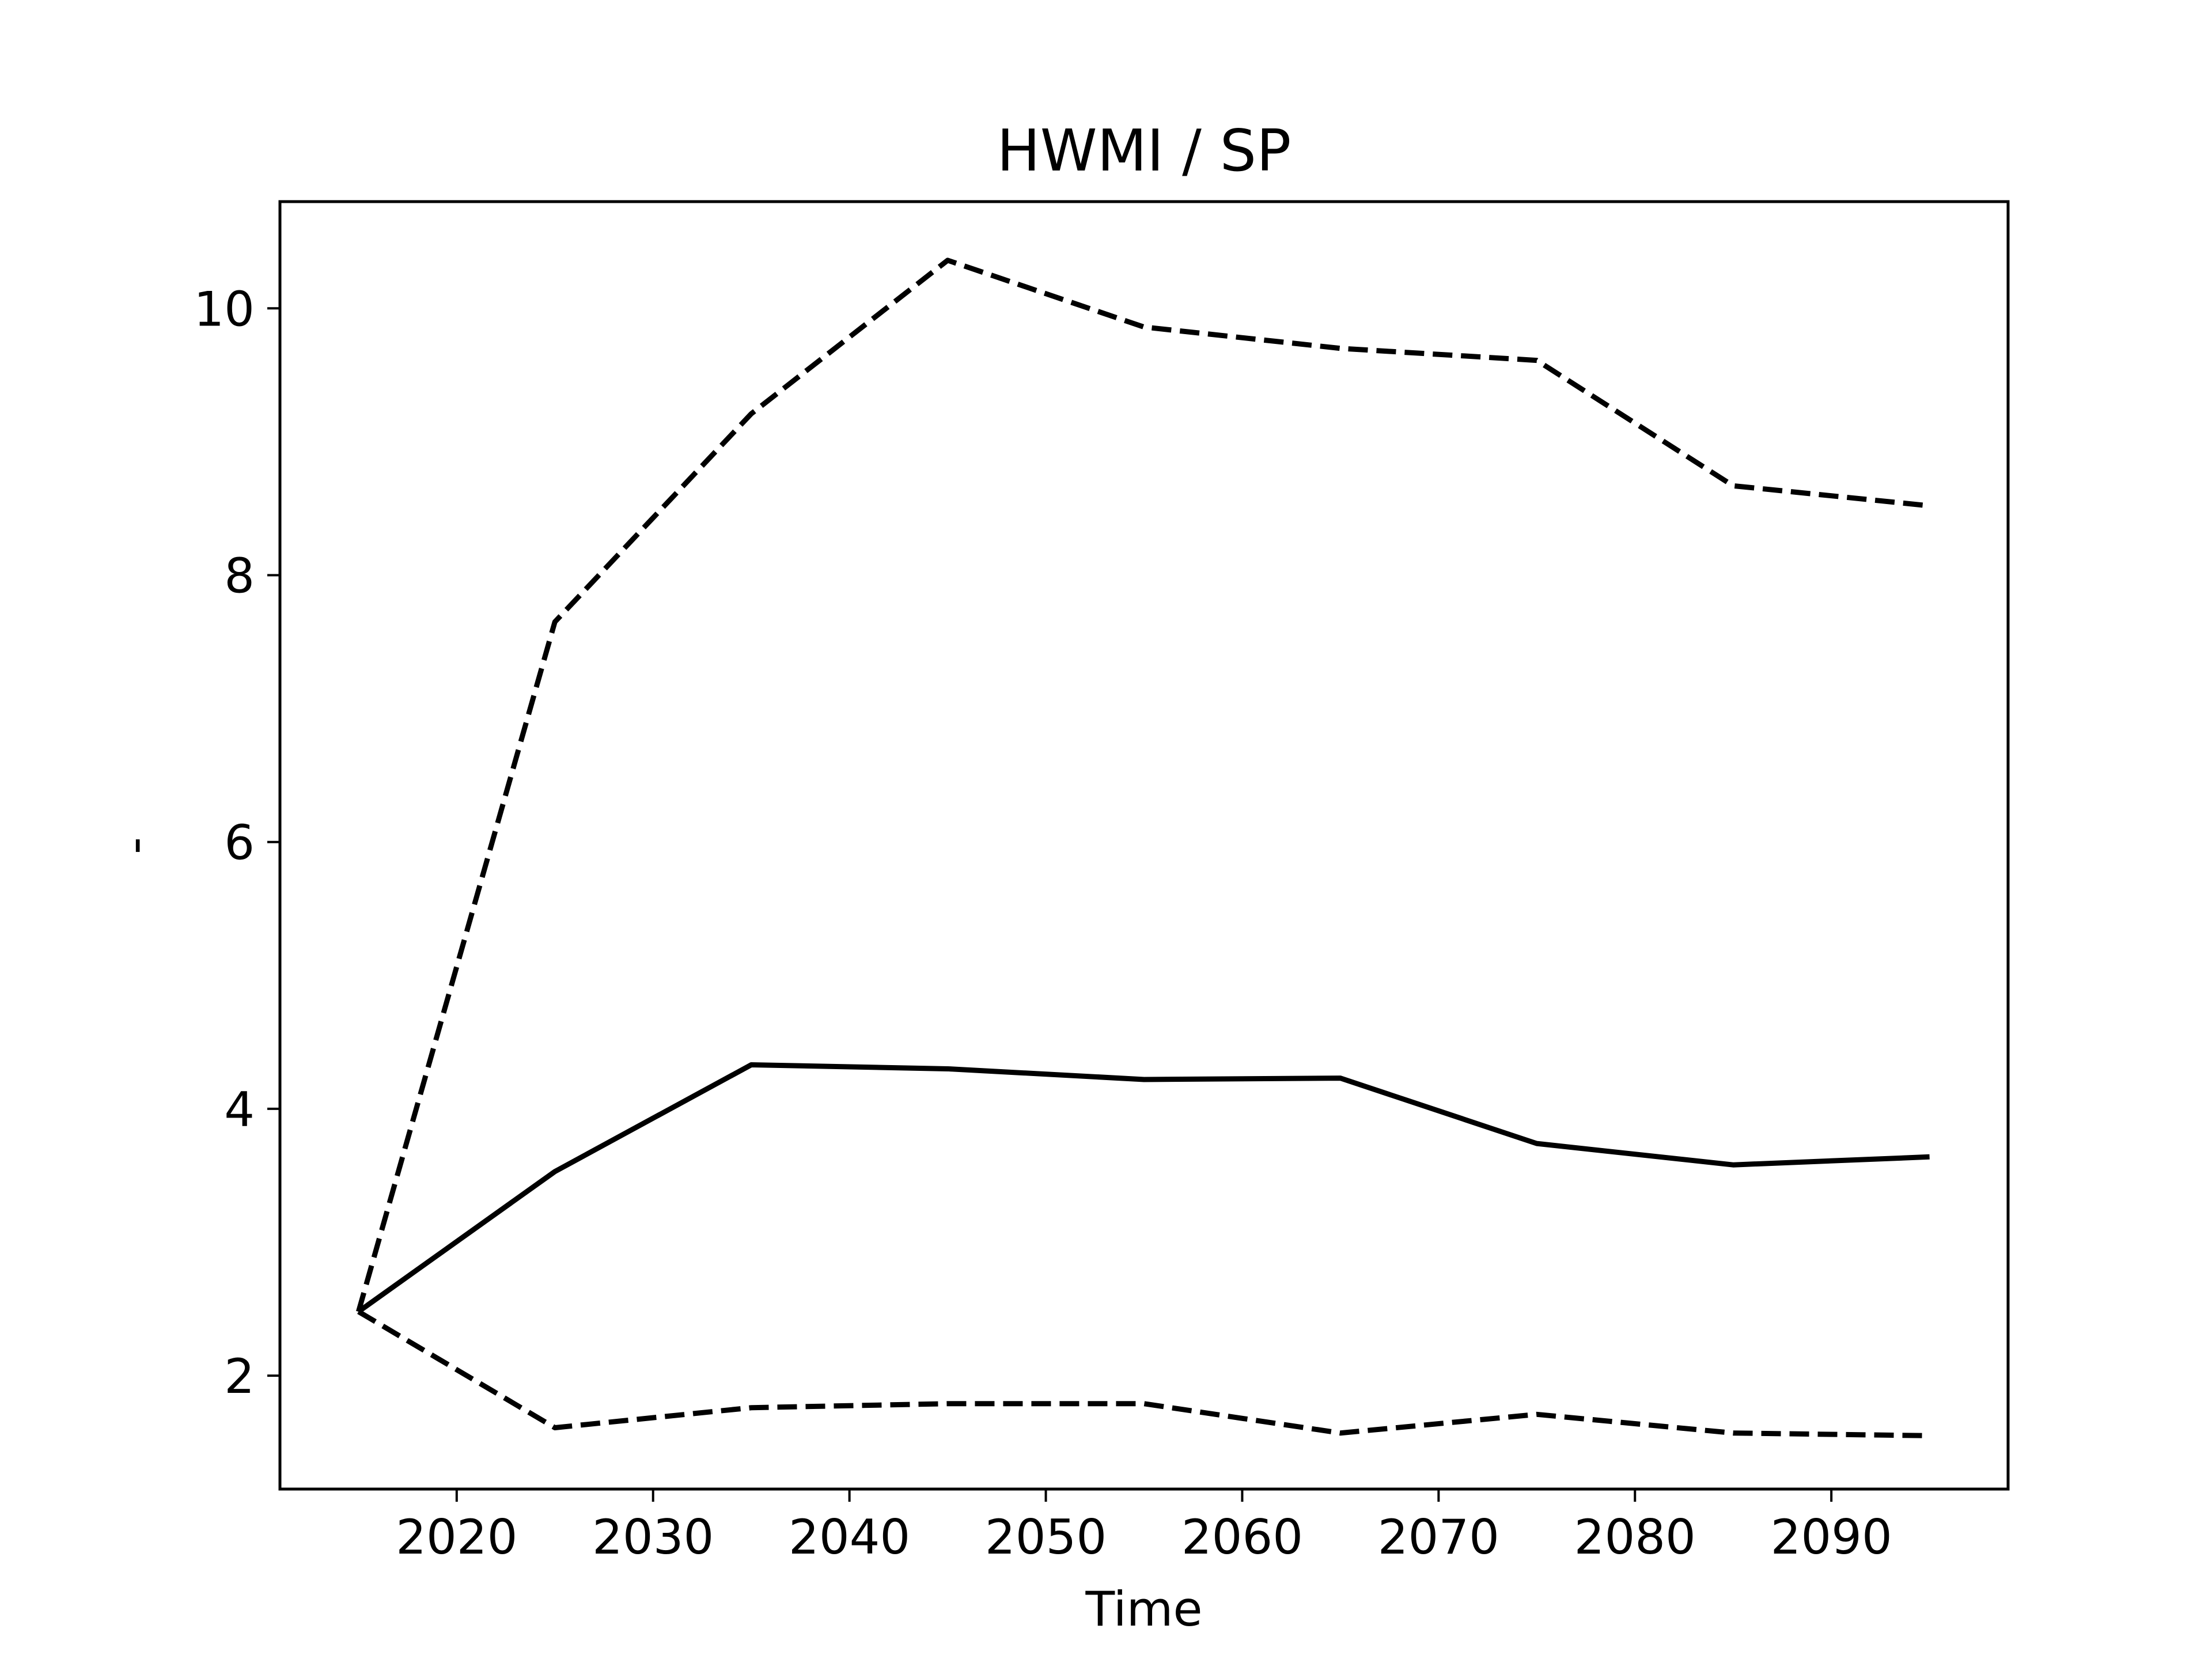 The image size is (2212, 1659). What do you see at coordinates (653, 1537) in the screenshot?
I see `x-tick-label: 2030` at bounding box center [653, 1537].